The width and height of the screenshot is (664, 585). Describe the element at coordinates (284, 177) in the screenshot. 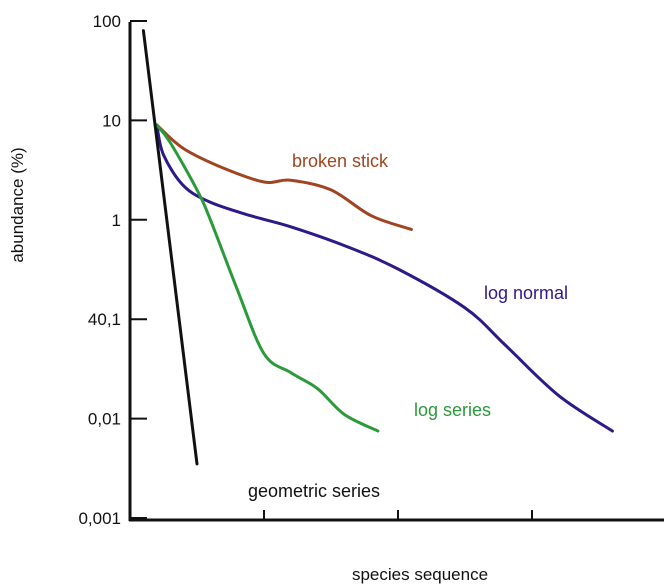

I see `series-line-broken-stick` at that location.